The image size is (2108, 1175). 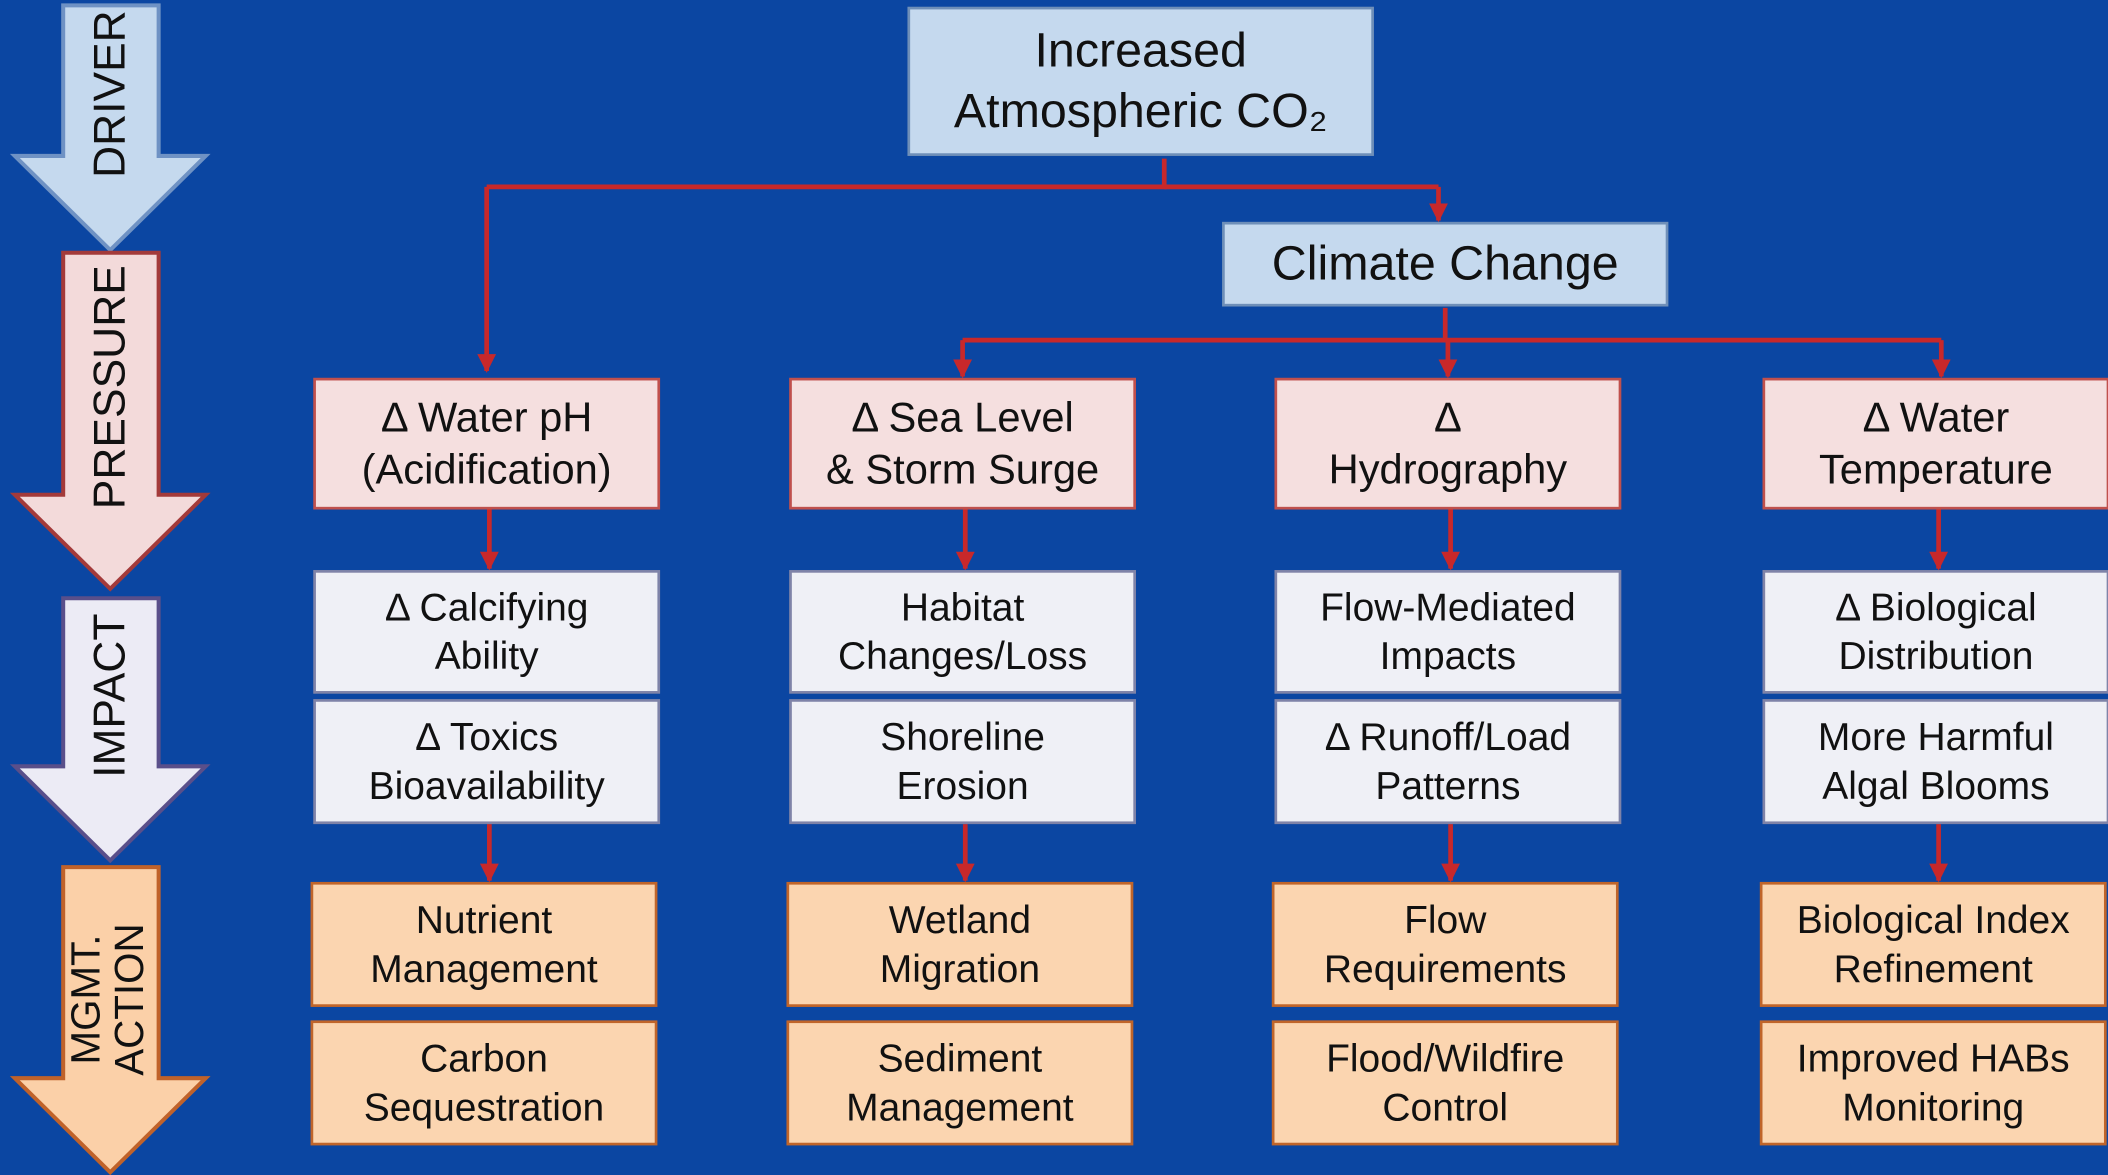 I want to click on impact-box-text: Patterns, so click(x=1447, y=786).